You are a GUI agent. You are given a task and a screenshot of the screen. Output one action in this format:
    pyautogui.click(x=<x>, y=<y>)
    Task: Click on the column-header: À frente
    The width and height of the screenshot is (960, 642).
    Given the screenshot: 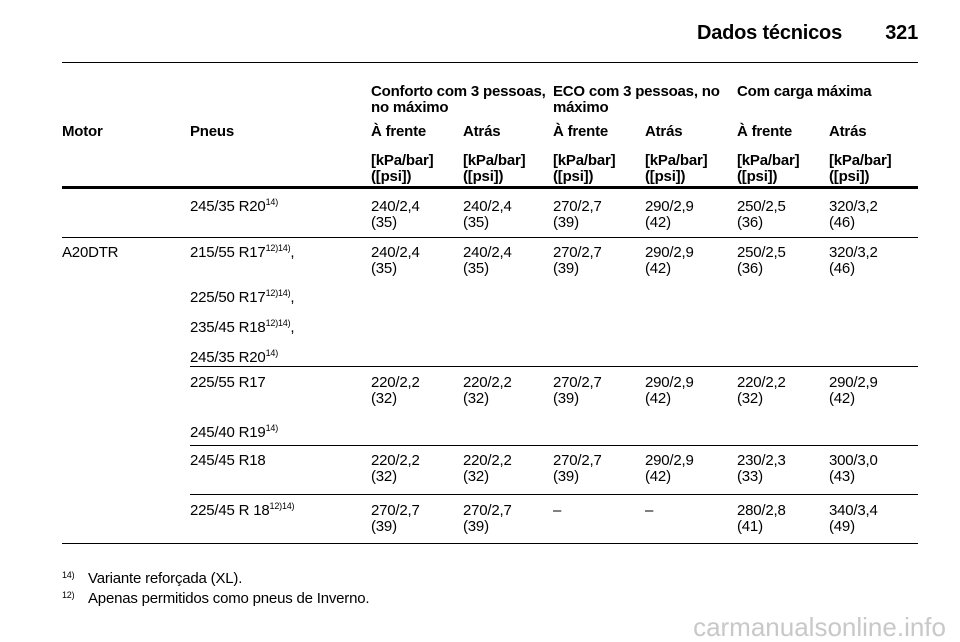 What is the action you would take?
    pyautogui.click(x=581, y=131)
    